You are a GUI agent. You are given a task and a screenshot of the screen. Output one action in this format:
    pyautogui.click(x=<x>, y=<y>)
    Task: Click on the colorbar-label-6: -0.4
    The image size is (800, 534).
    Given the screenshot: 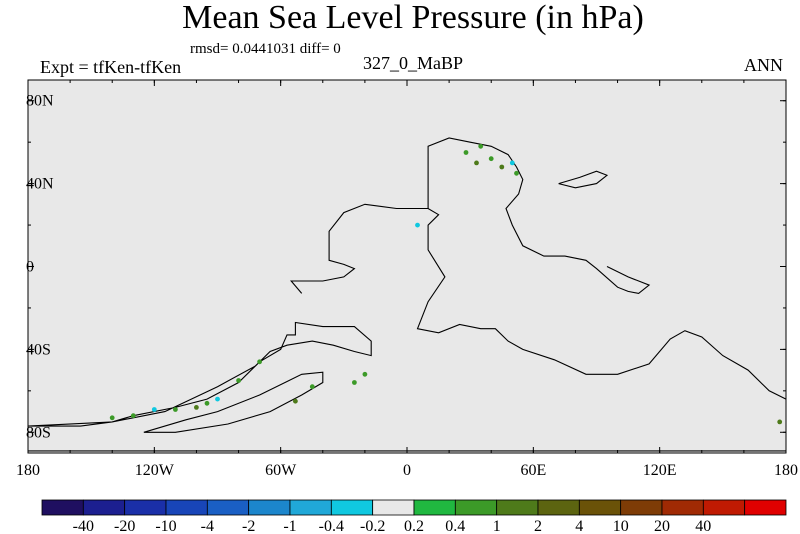 What is the action you would take?
    pyautogui.click(x=331, y=526)
    